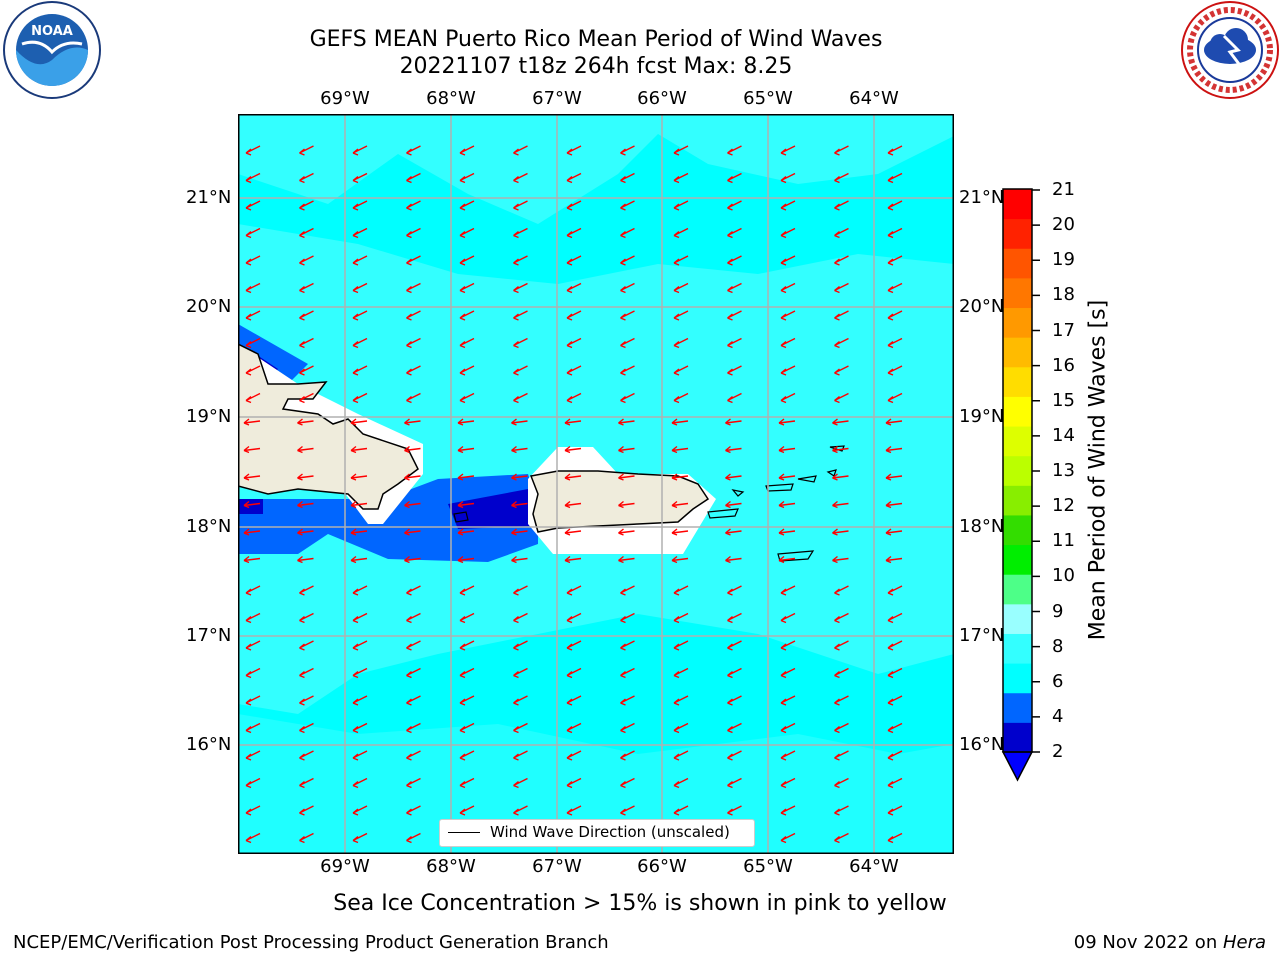 The height and width of the screenshot is (960, 1280). I want to click on colorbar-tick-label: 16, so click(1063, 365).